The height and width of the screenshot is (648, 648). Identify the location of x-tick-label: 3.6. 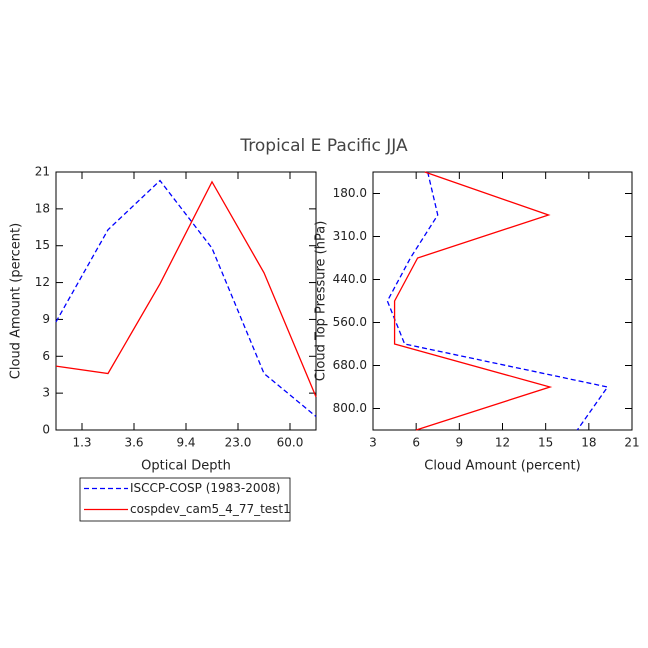
(133, 443).